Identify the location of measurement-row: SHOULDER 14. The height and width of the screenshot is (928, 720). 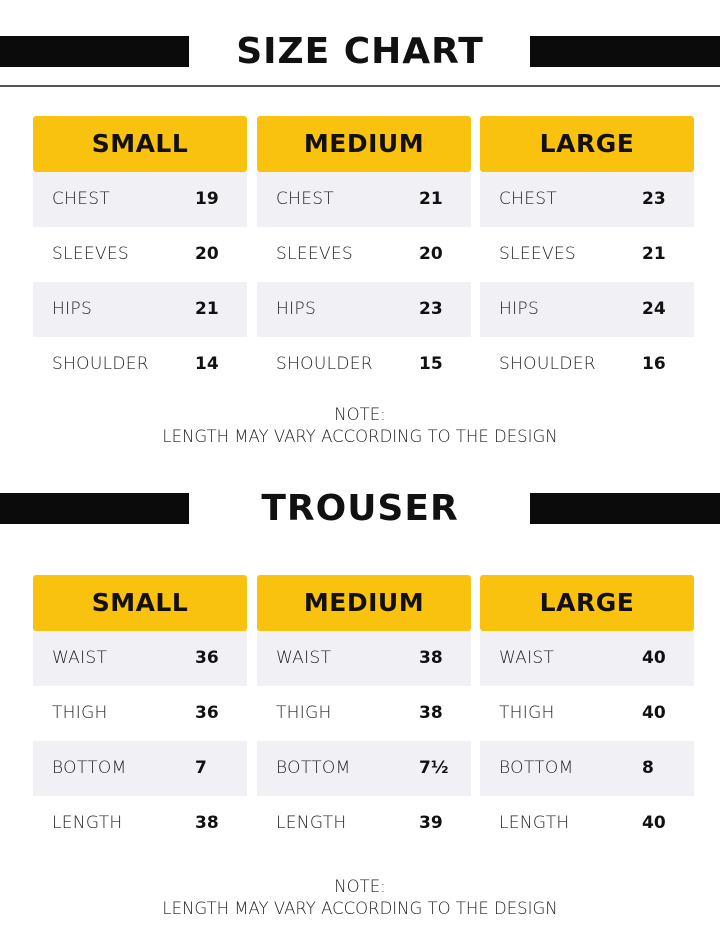
(140, 364).